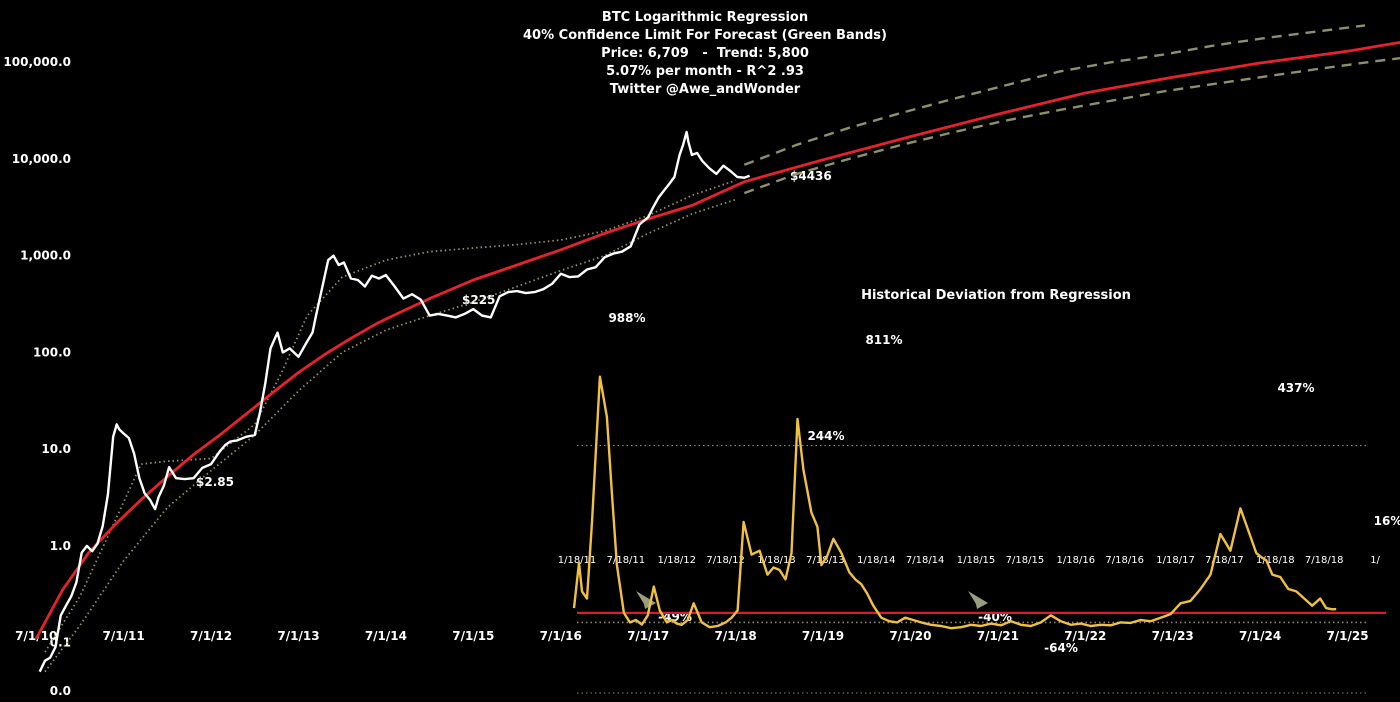 The width and height of the screenshot is (1400, 702). What do you see at coordinates (648, 636) in the screenshot?
I see `x-tick-label: 7/1/17` at bounding box center [648, 636].